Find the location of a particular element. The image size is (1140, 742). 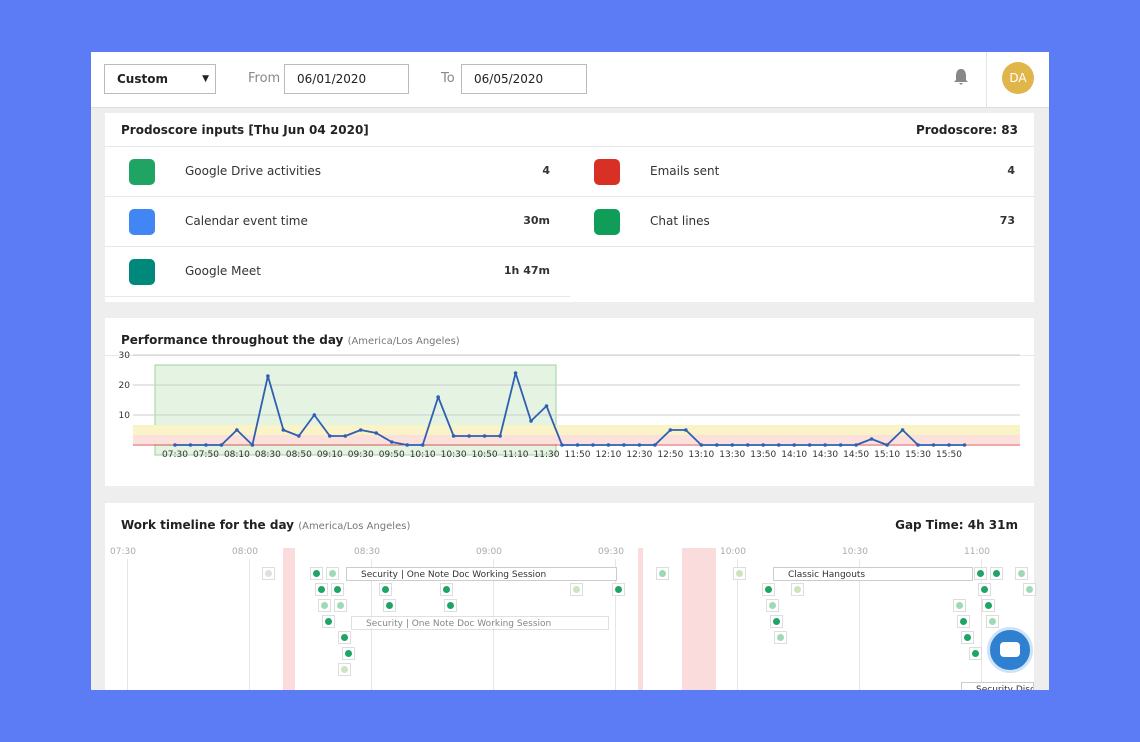

from-date: 06/01/2020 is located at coordinates (346, 79).